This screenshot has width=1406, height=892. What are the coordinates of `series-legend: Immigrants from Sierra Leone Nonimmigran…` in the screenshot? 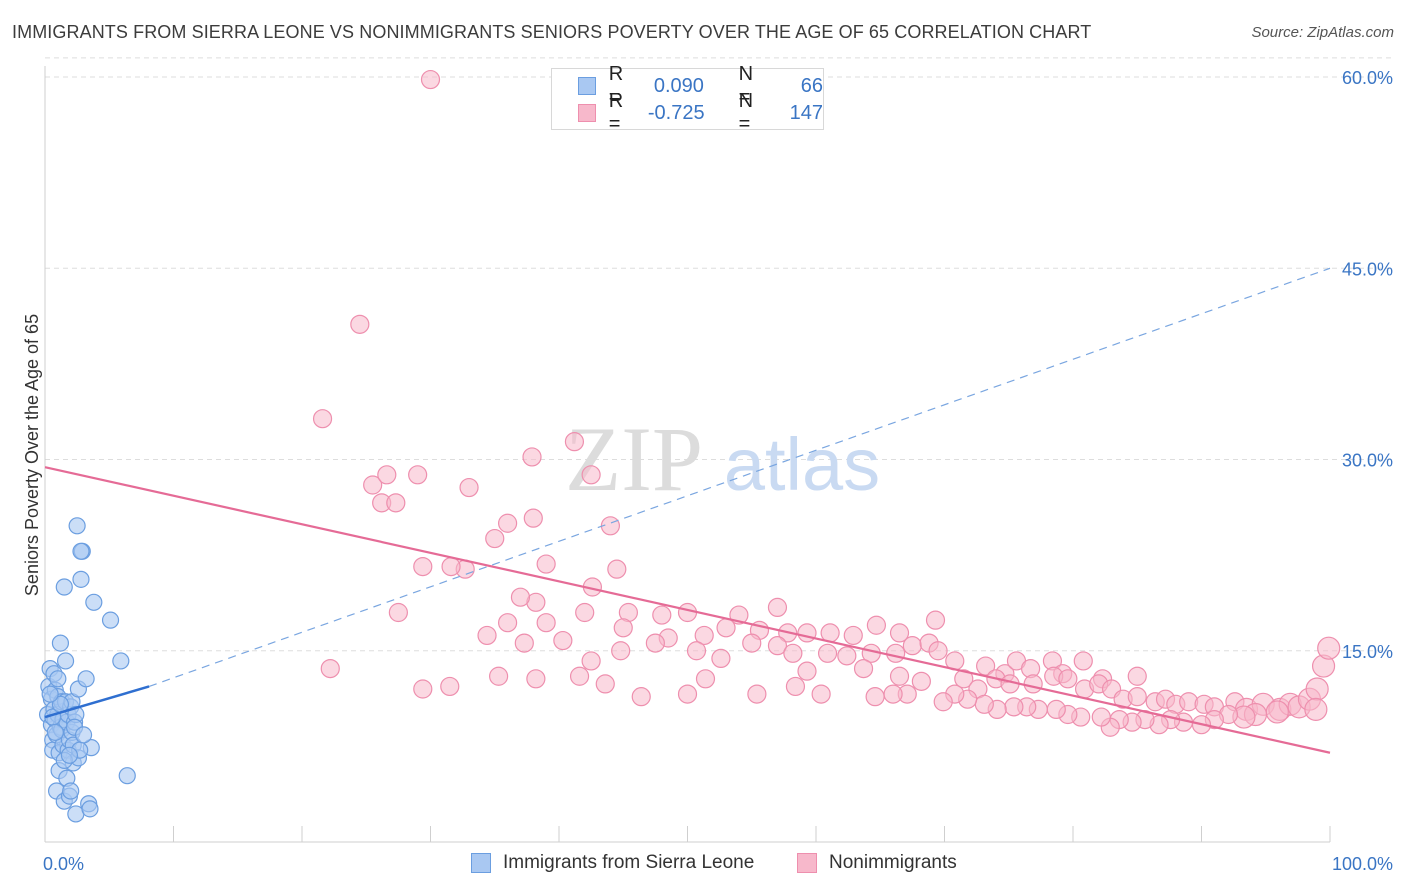 It's located at (703, 864).